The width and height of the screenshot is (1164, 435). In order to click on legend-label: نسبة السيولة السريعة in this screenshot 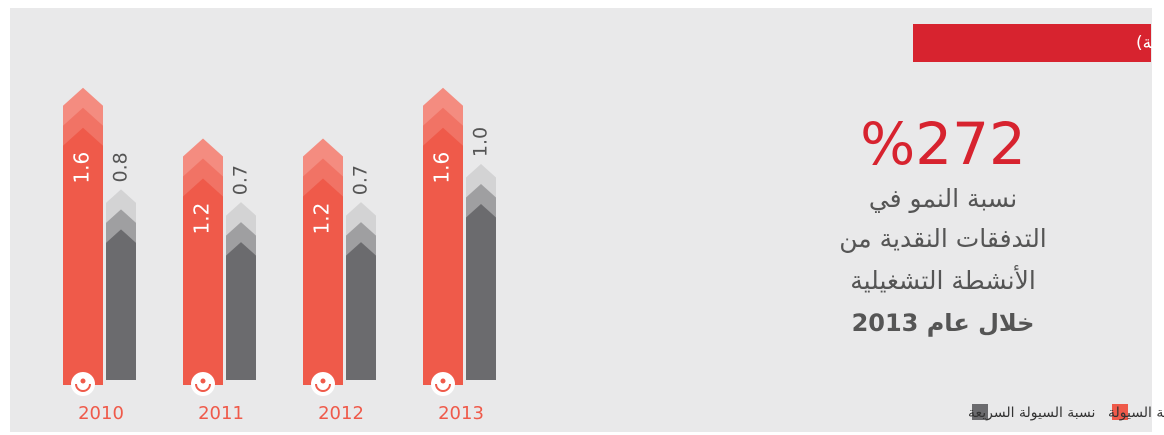, I will do `click(1031, 413)`.